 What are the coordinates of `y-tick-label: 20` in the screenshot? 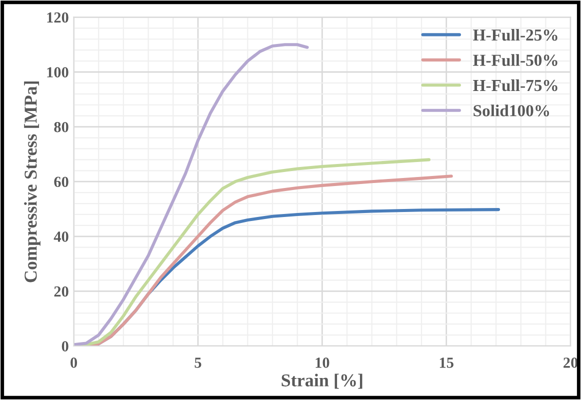 It's located at (61, 291).